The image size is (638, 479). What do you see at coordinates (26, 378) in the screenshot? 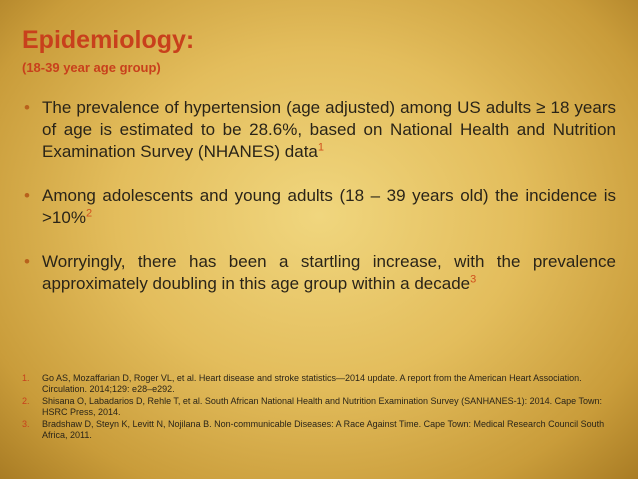
I see `reference-number: 1.` at bounding box center [26, 378].